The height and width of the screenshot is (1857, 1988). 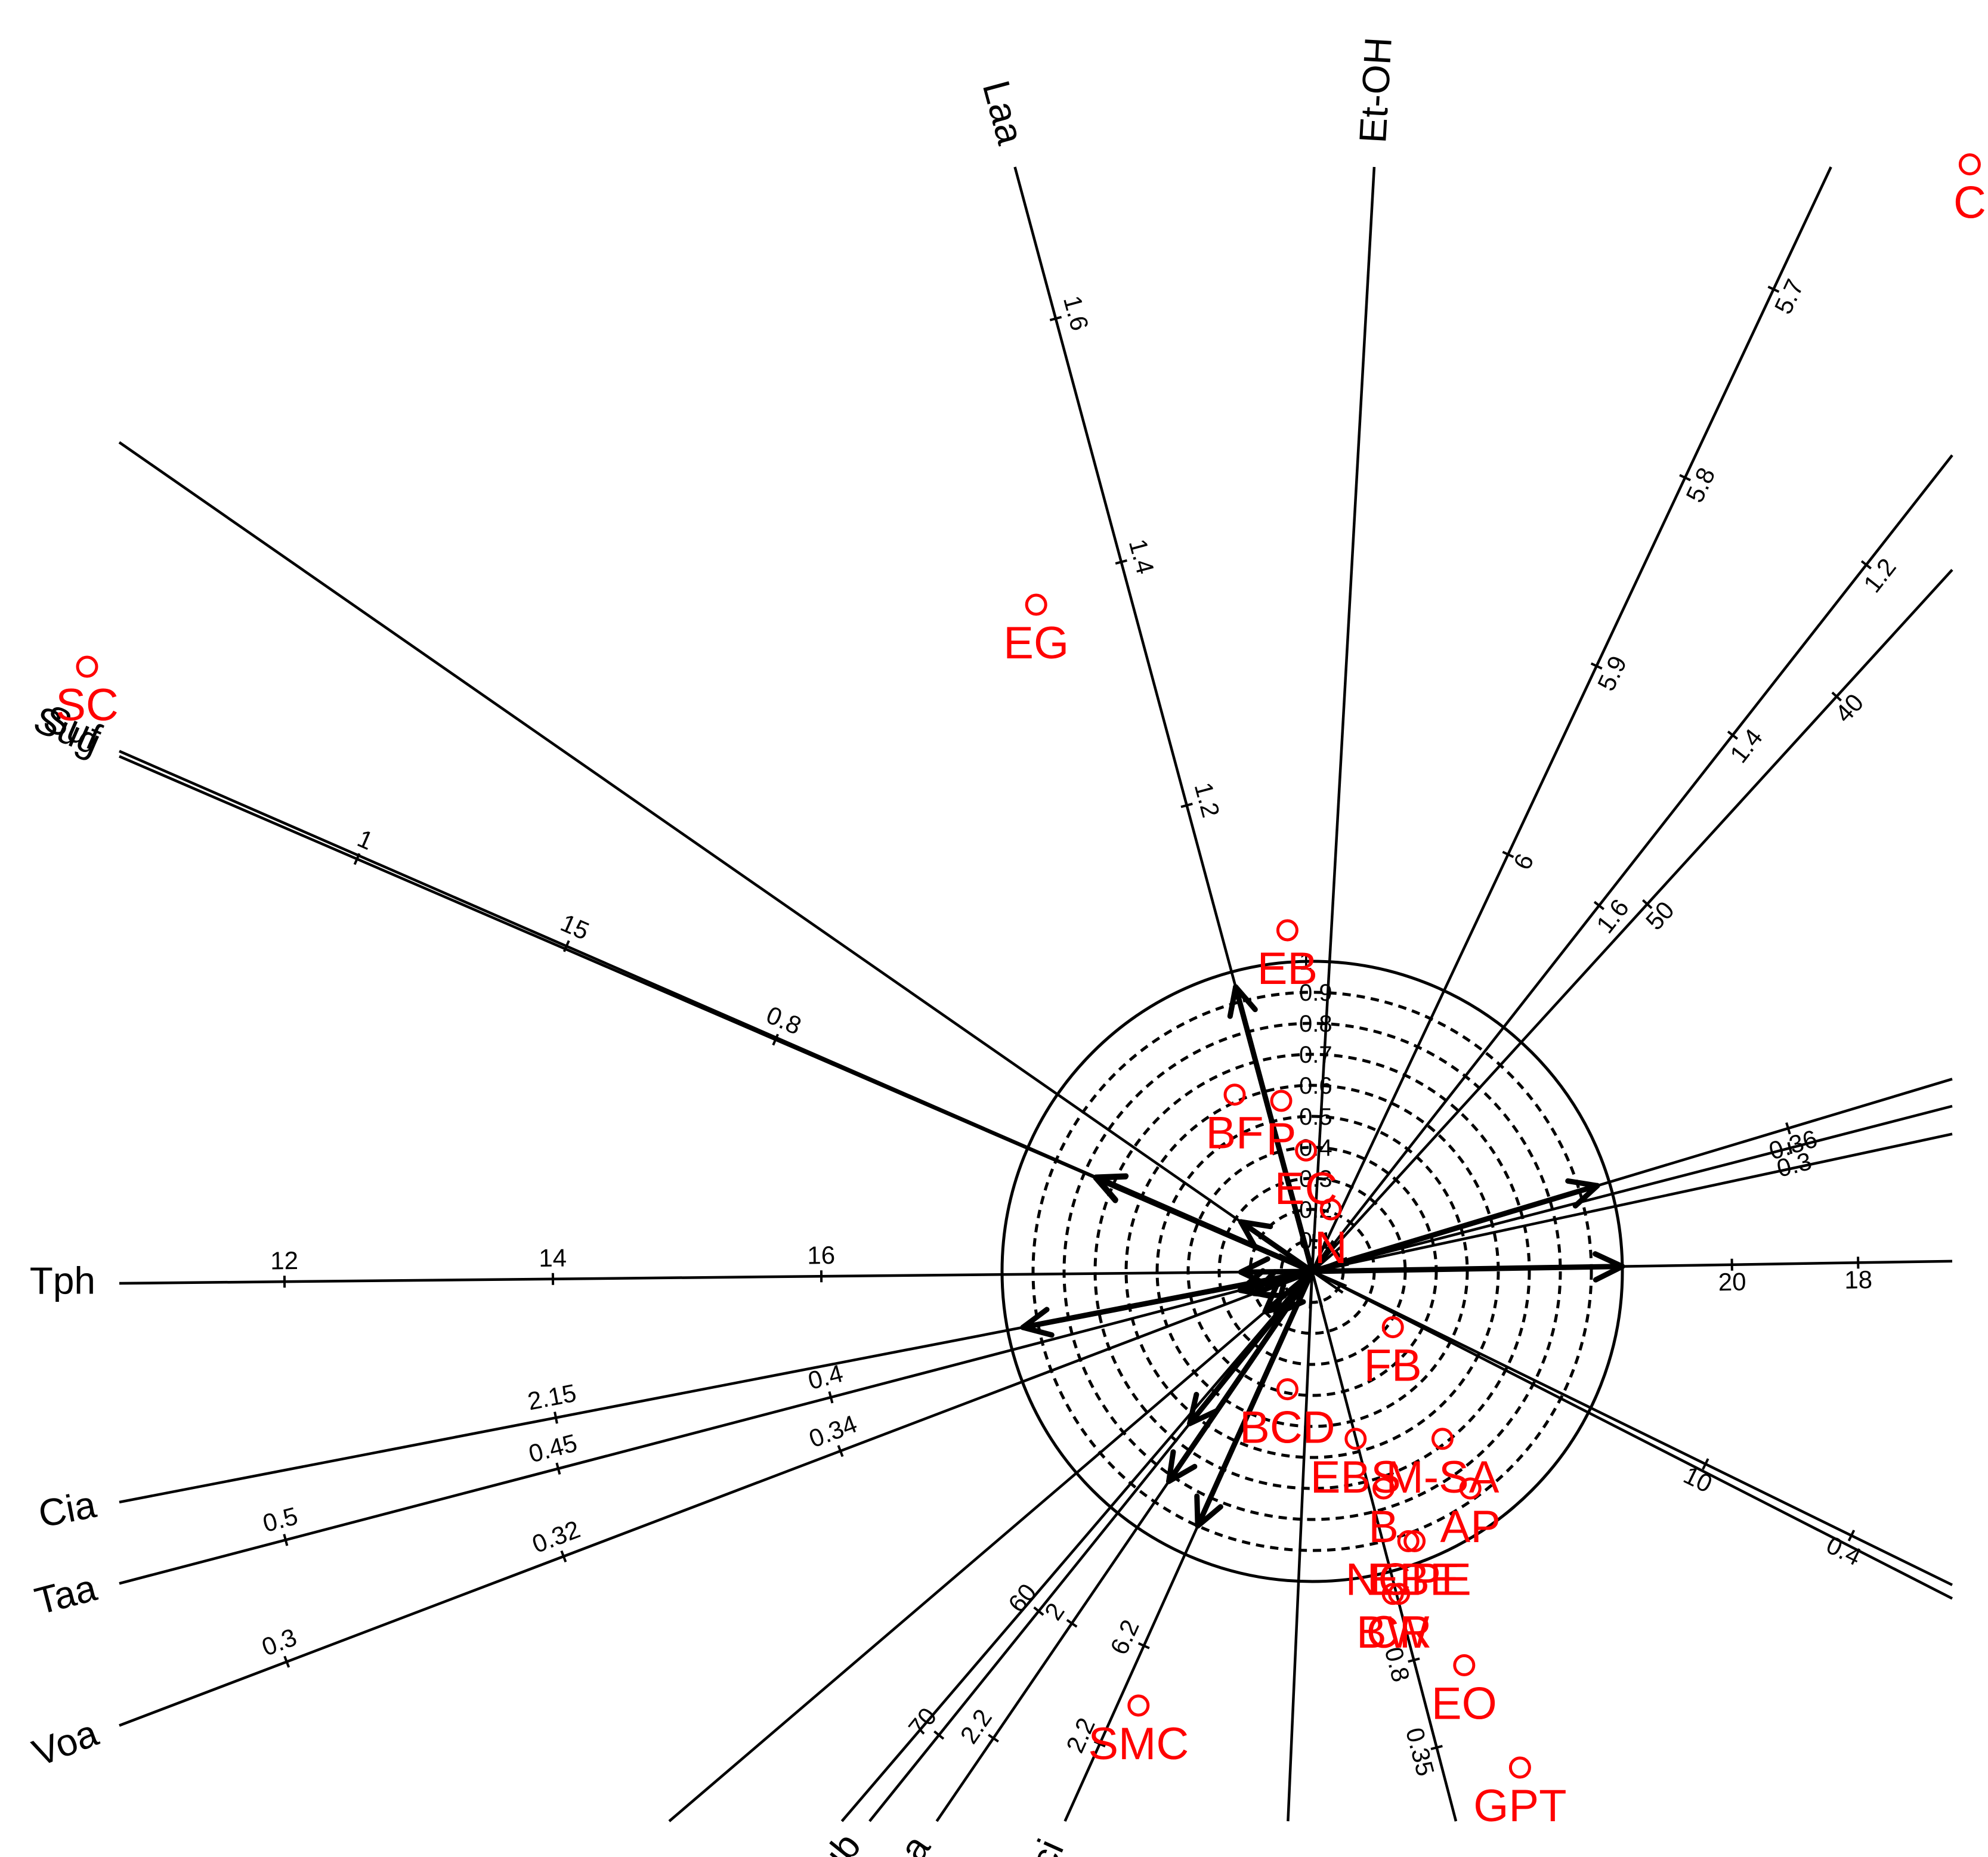 I want to click on point-smc: SMC, so click(x=1138, y=1731).